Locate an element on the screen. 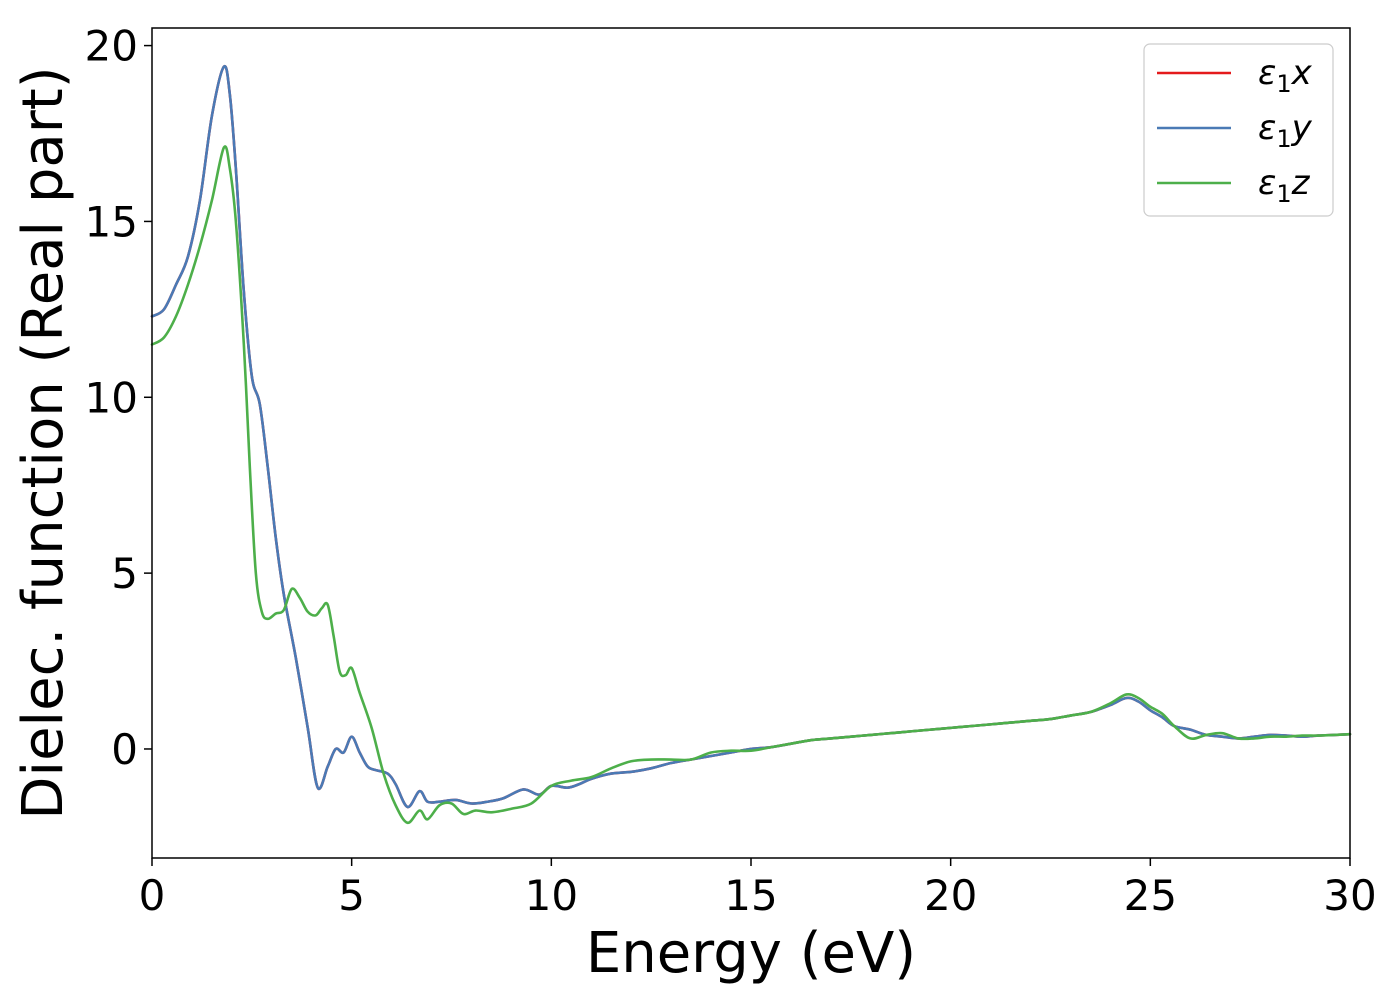 The image size is (1400, 1000). x-tick-label: 30 is located at coordinates (1349, 895).